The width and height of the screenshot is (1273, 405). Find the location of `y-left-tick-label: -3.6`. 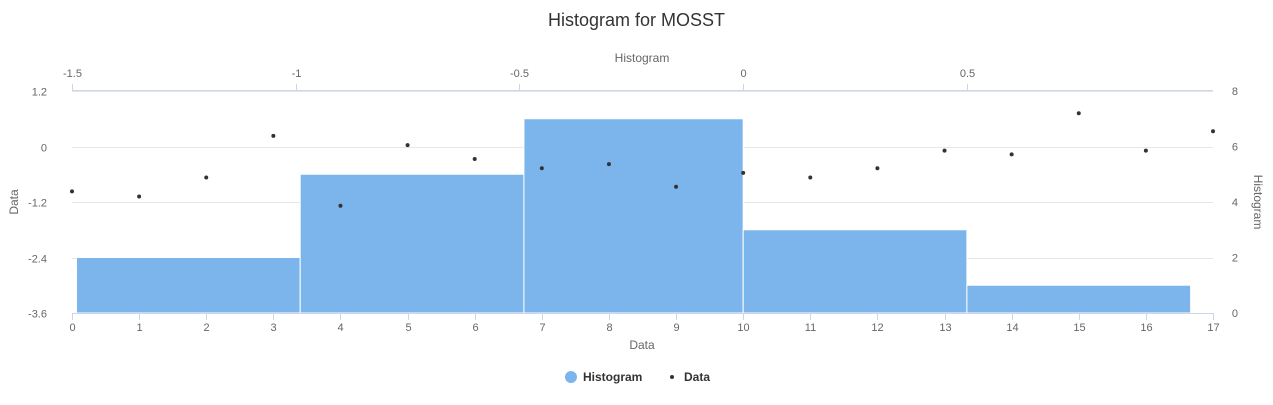

y-left-tick-label: -3.6 is located at coordinates (37, 315).